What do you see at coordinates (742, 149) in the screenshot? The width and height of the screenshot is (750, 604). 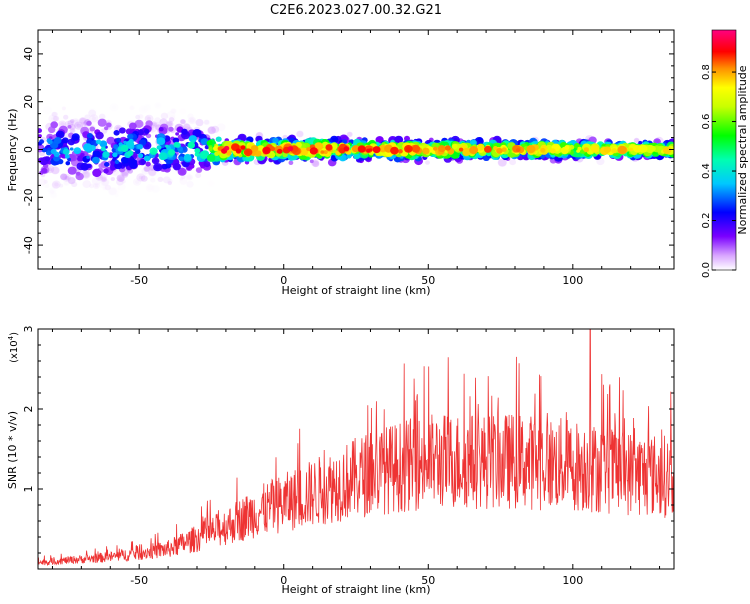 I see `colorbar-label: Normalized spectral amplitude` at bounding box center [742, 149].